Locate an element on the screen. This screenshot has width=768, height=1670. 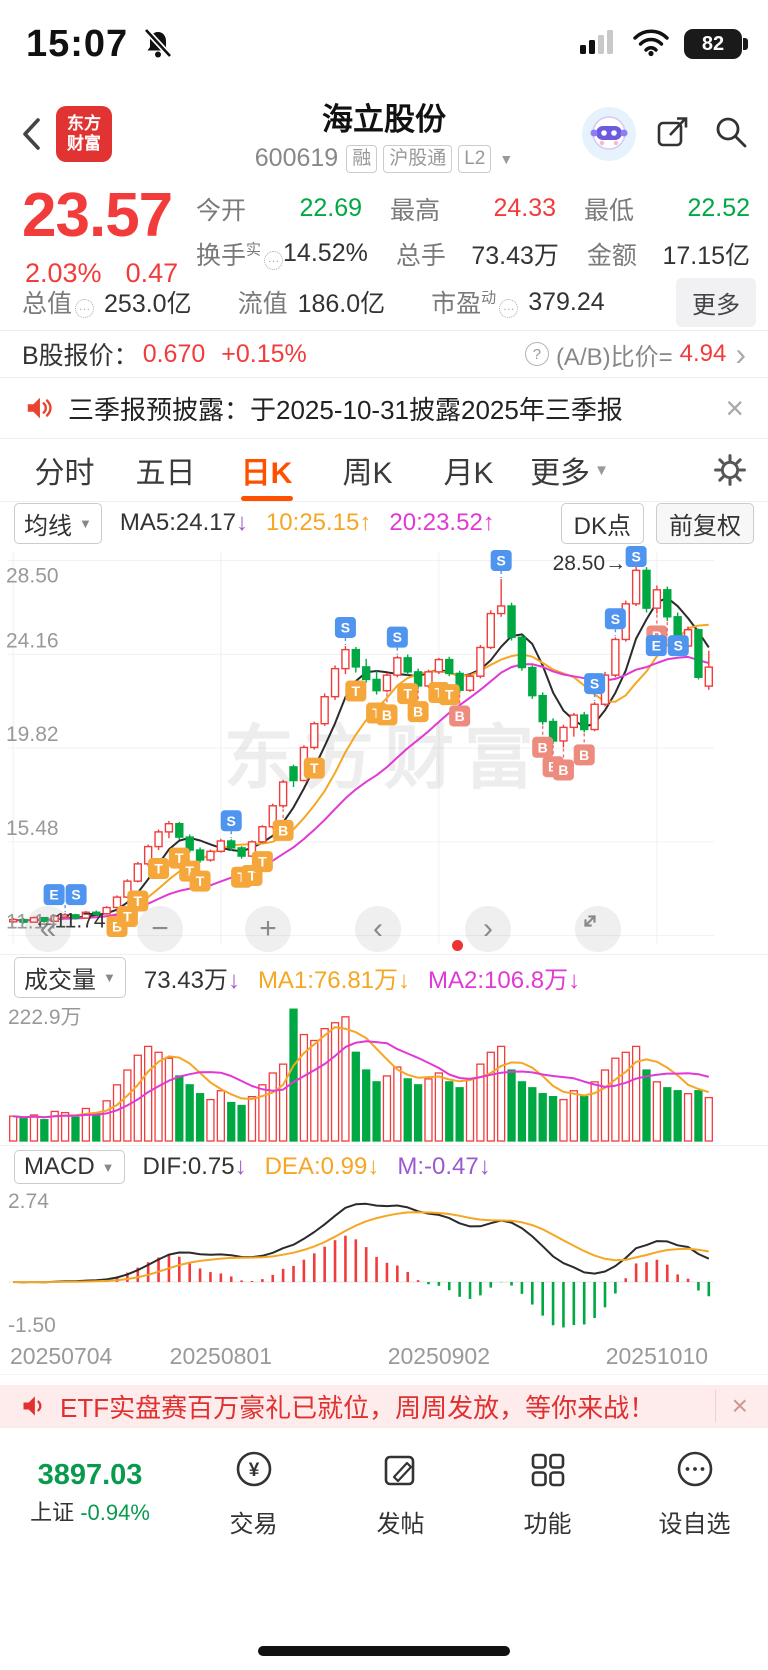
header-title-block: 海立股份 600619 融沪股通 L2 ▼ is located at coordinates (384, 133).